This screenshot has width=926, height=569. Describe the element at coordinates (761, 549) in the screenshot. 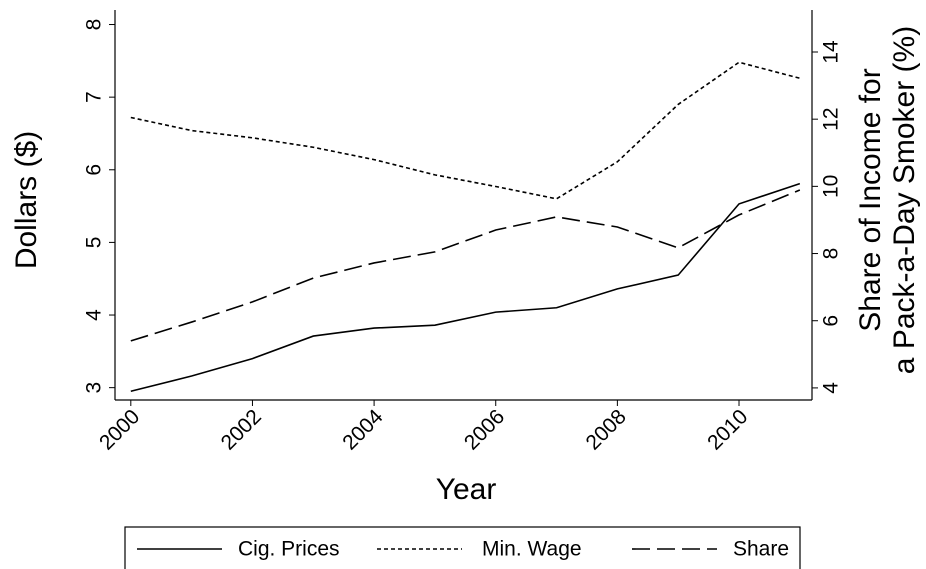

I see `legend-label: Share` at that location.